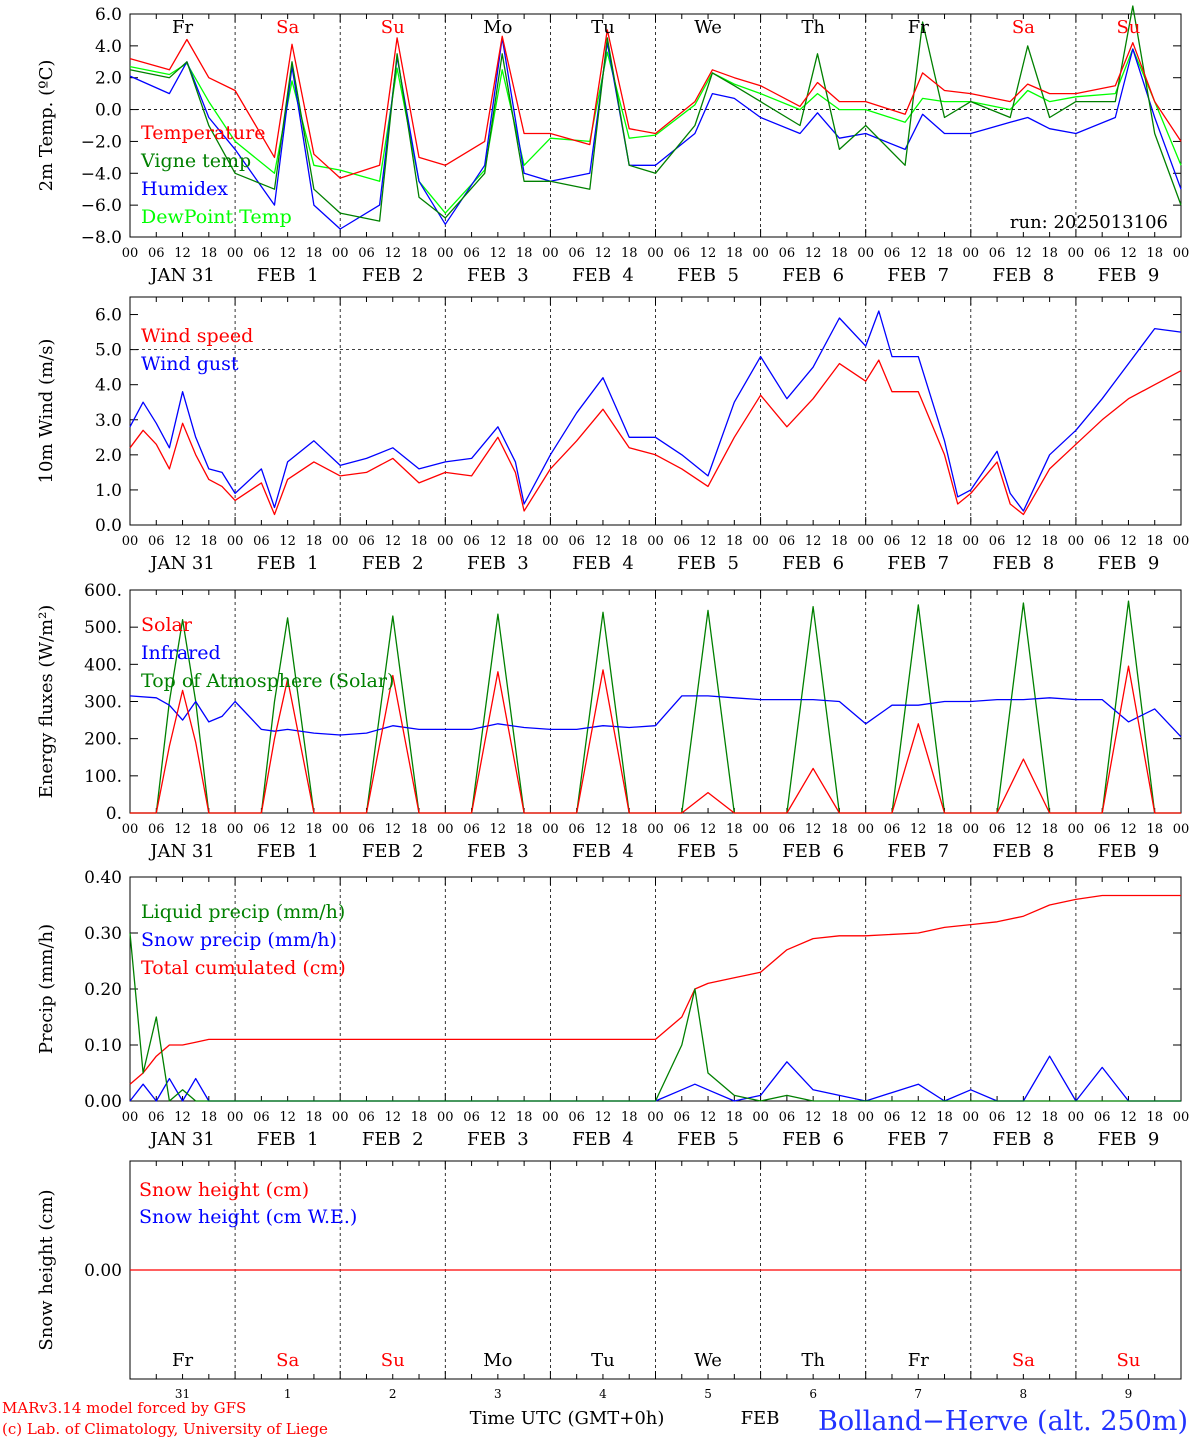  Describe the element at coordinates (1129, 851) in the screenshot. I see `energy-day-label: FEB 9` at that location.